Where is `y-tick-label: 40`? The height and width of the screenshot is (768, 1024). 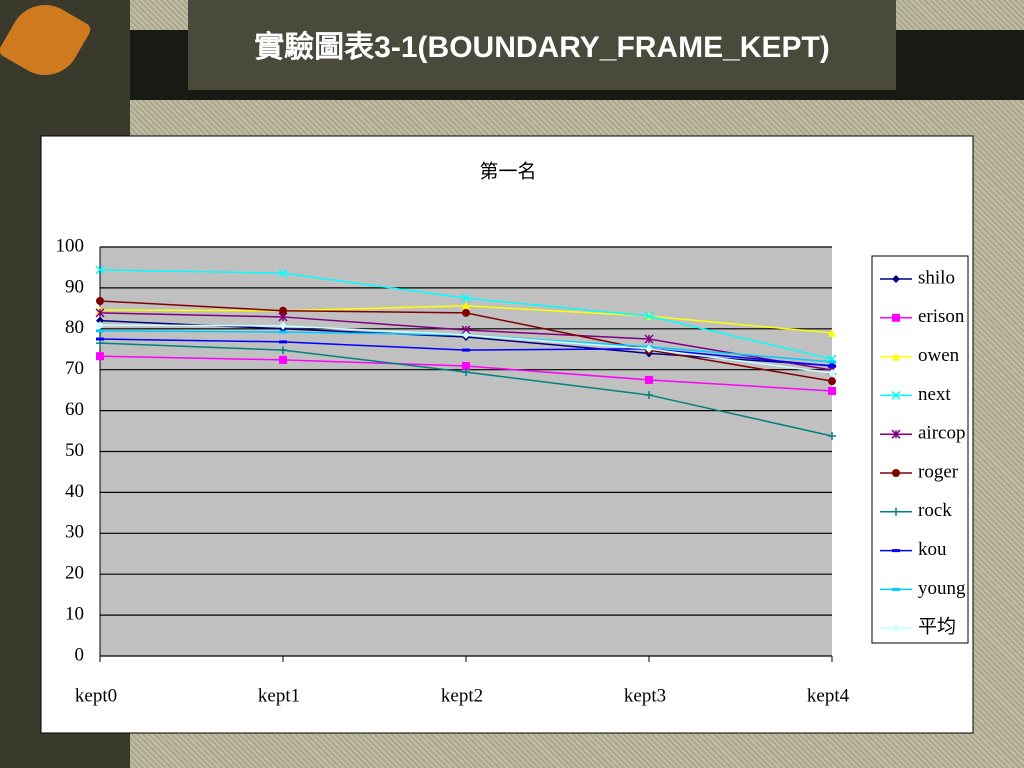 y-tick-label: 40 is located at coordinates (74, 491).